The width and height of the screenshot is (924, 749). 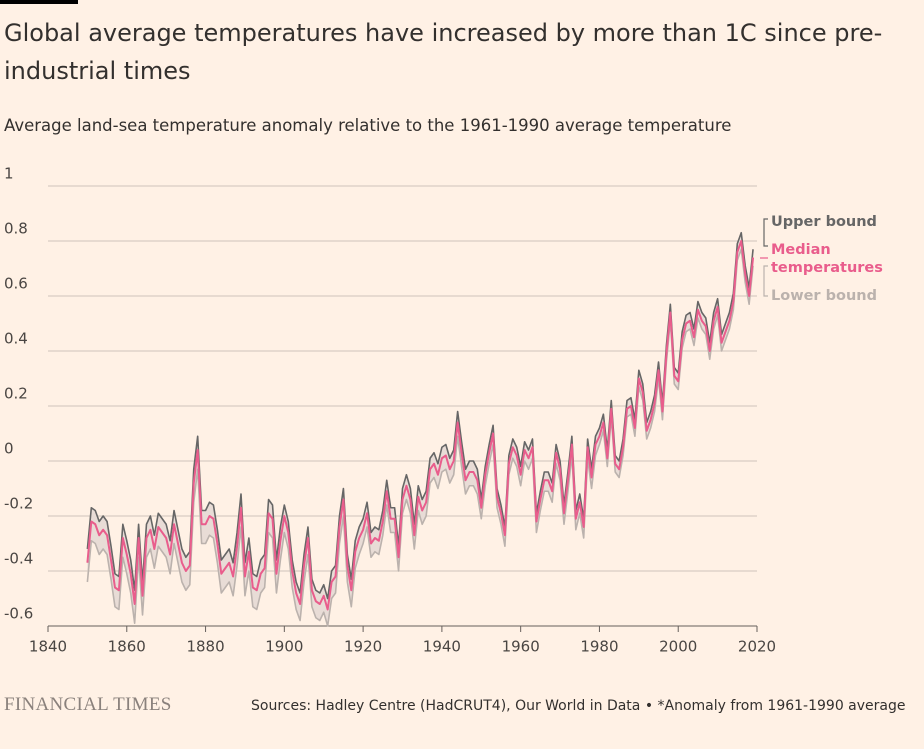 What do you see at coordinates (363, 647) in the screenshot?
I see `x-tick-label: 1920` at bounding box center [363, 647].